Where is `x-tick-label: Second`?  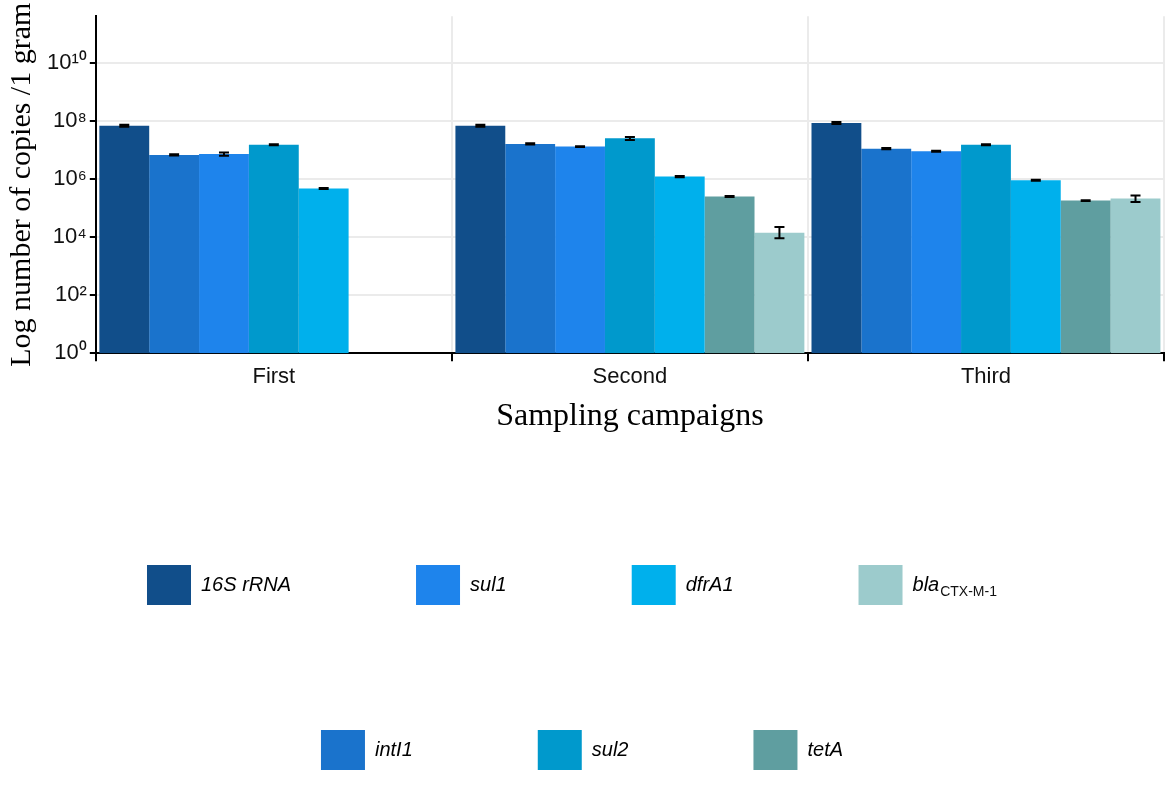 x-tick-label: Second is located at coordinates (630, 376).